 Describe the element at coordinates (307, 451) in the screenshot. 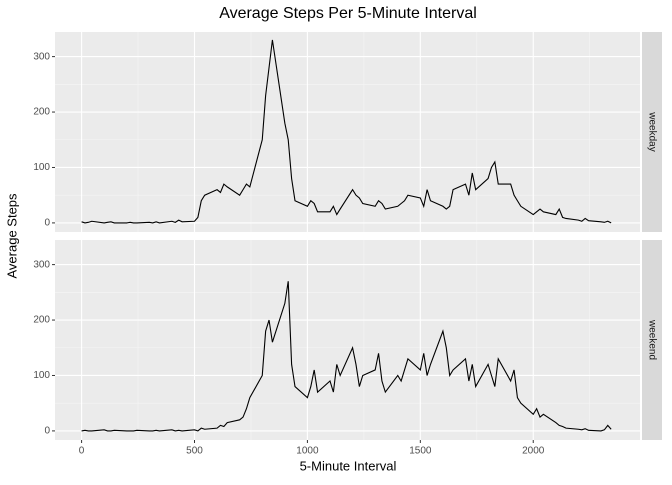

I see `x-tick-label: 1000` at that location.